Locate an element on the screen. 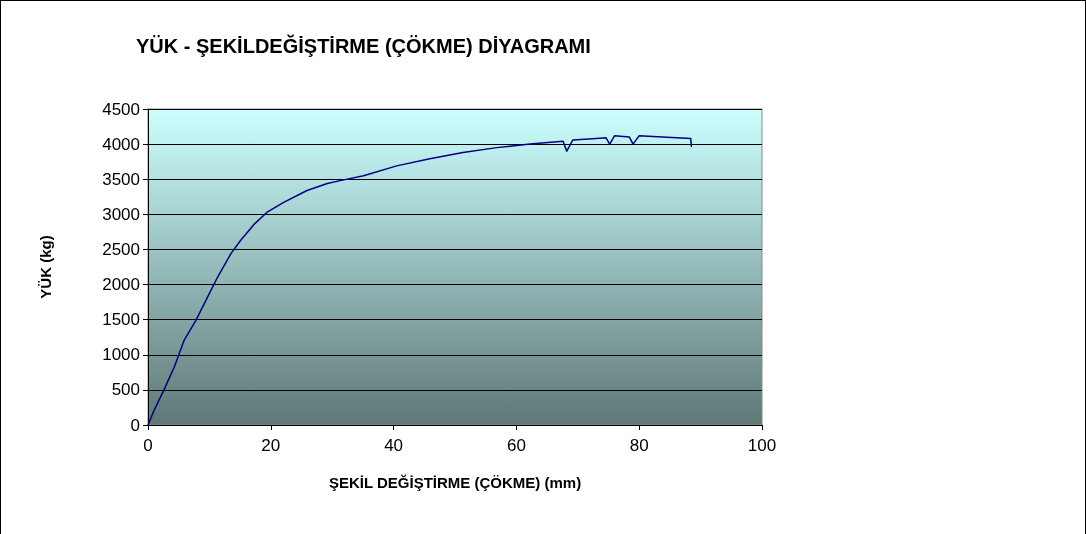 The image size is (1086, 534). y-tick-label: 2500 is located at coordinates (121, 249).